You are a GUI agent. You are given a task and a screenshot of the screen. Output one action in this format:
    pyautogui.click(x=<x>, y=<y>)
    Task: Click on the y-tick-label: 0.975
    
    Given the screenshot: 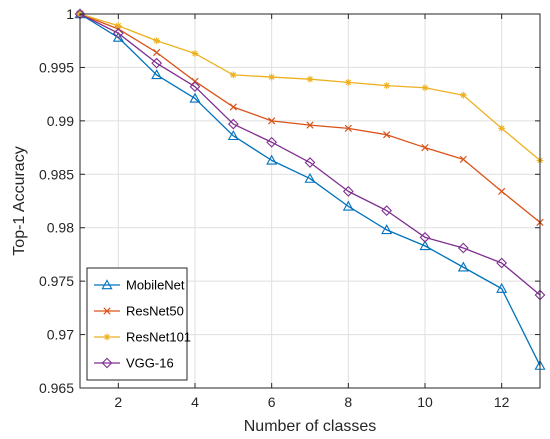 What is the action you would take?
    pyautogui.click(x=56, y=281)
    